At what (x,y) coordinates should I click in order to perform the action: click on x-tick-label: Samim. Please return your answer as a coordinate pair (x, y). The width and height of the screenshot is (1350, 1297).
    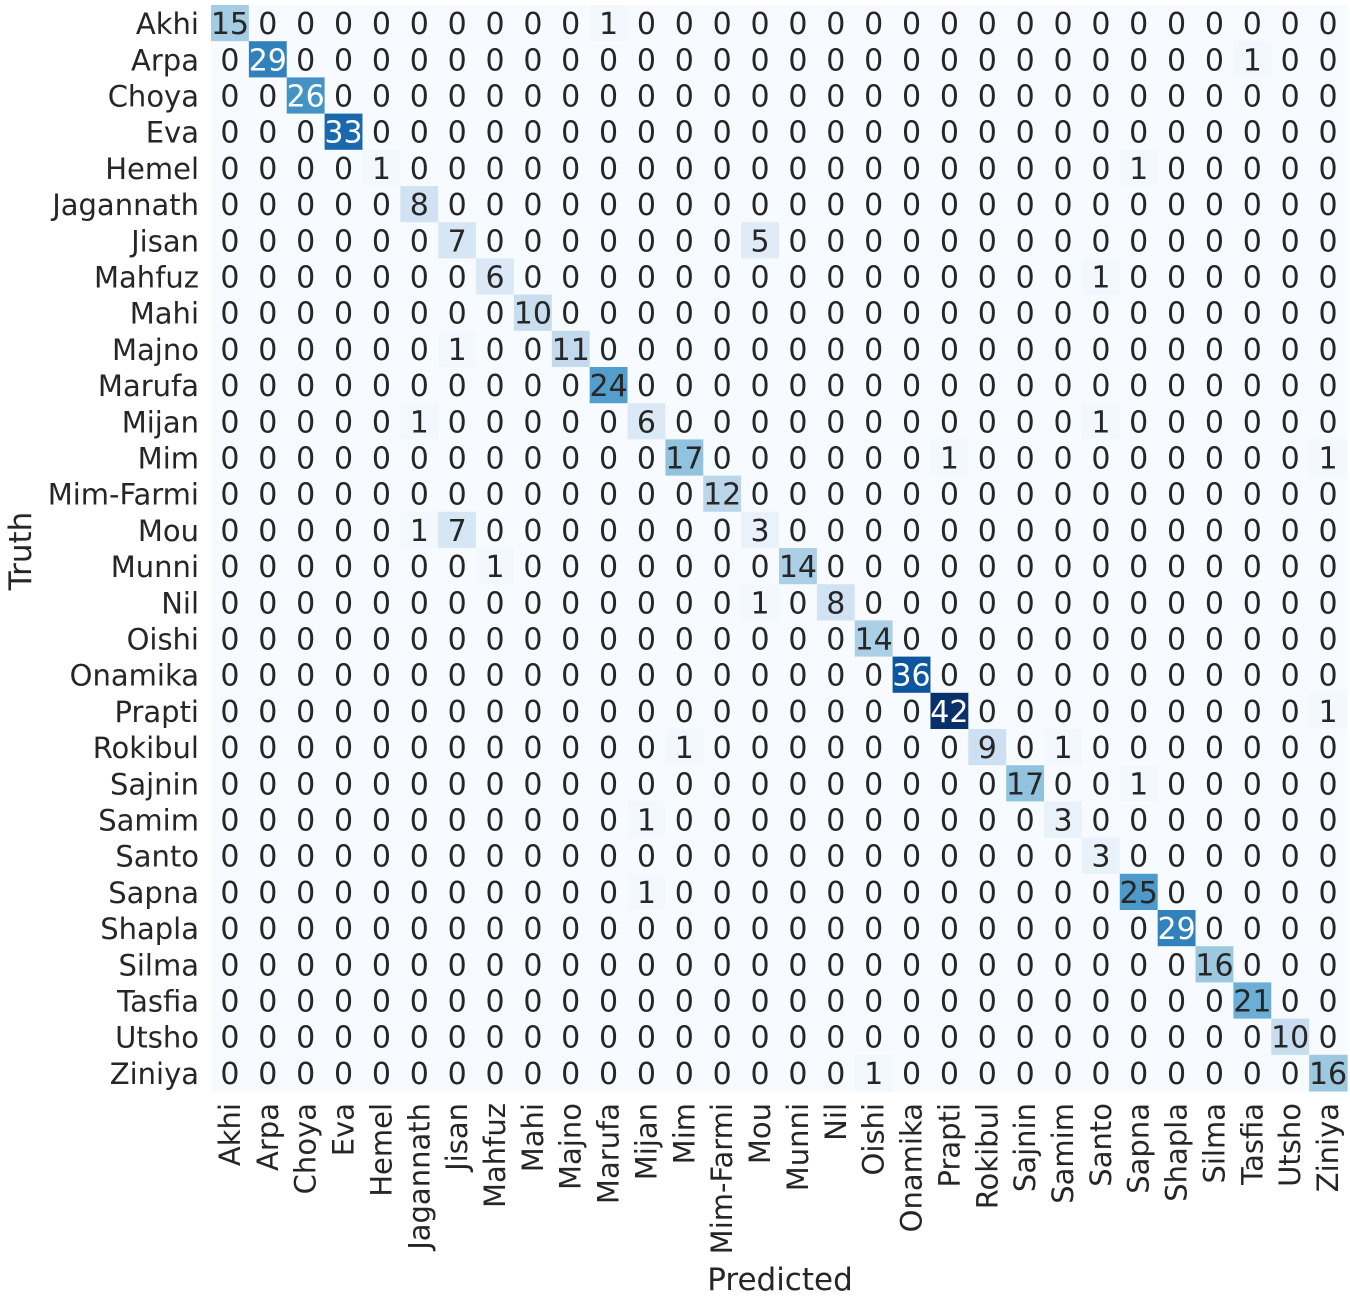
    Looking at the image, I should click on (1063, 1153).